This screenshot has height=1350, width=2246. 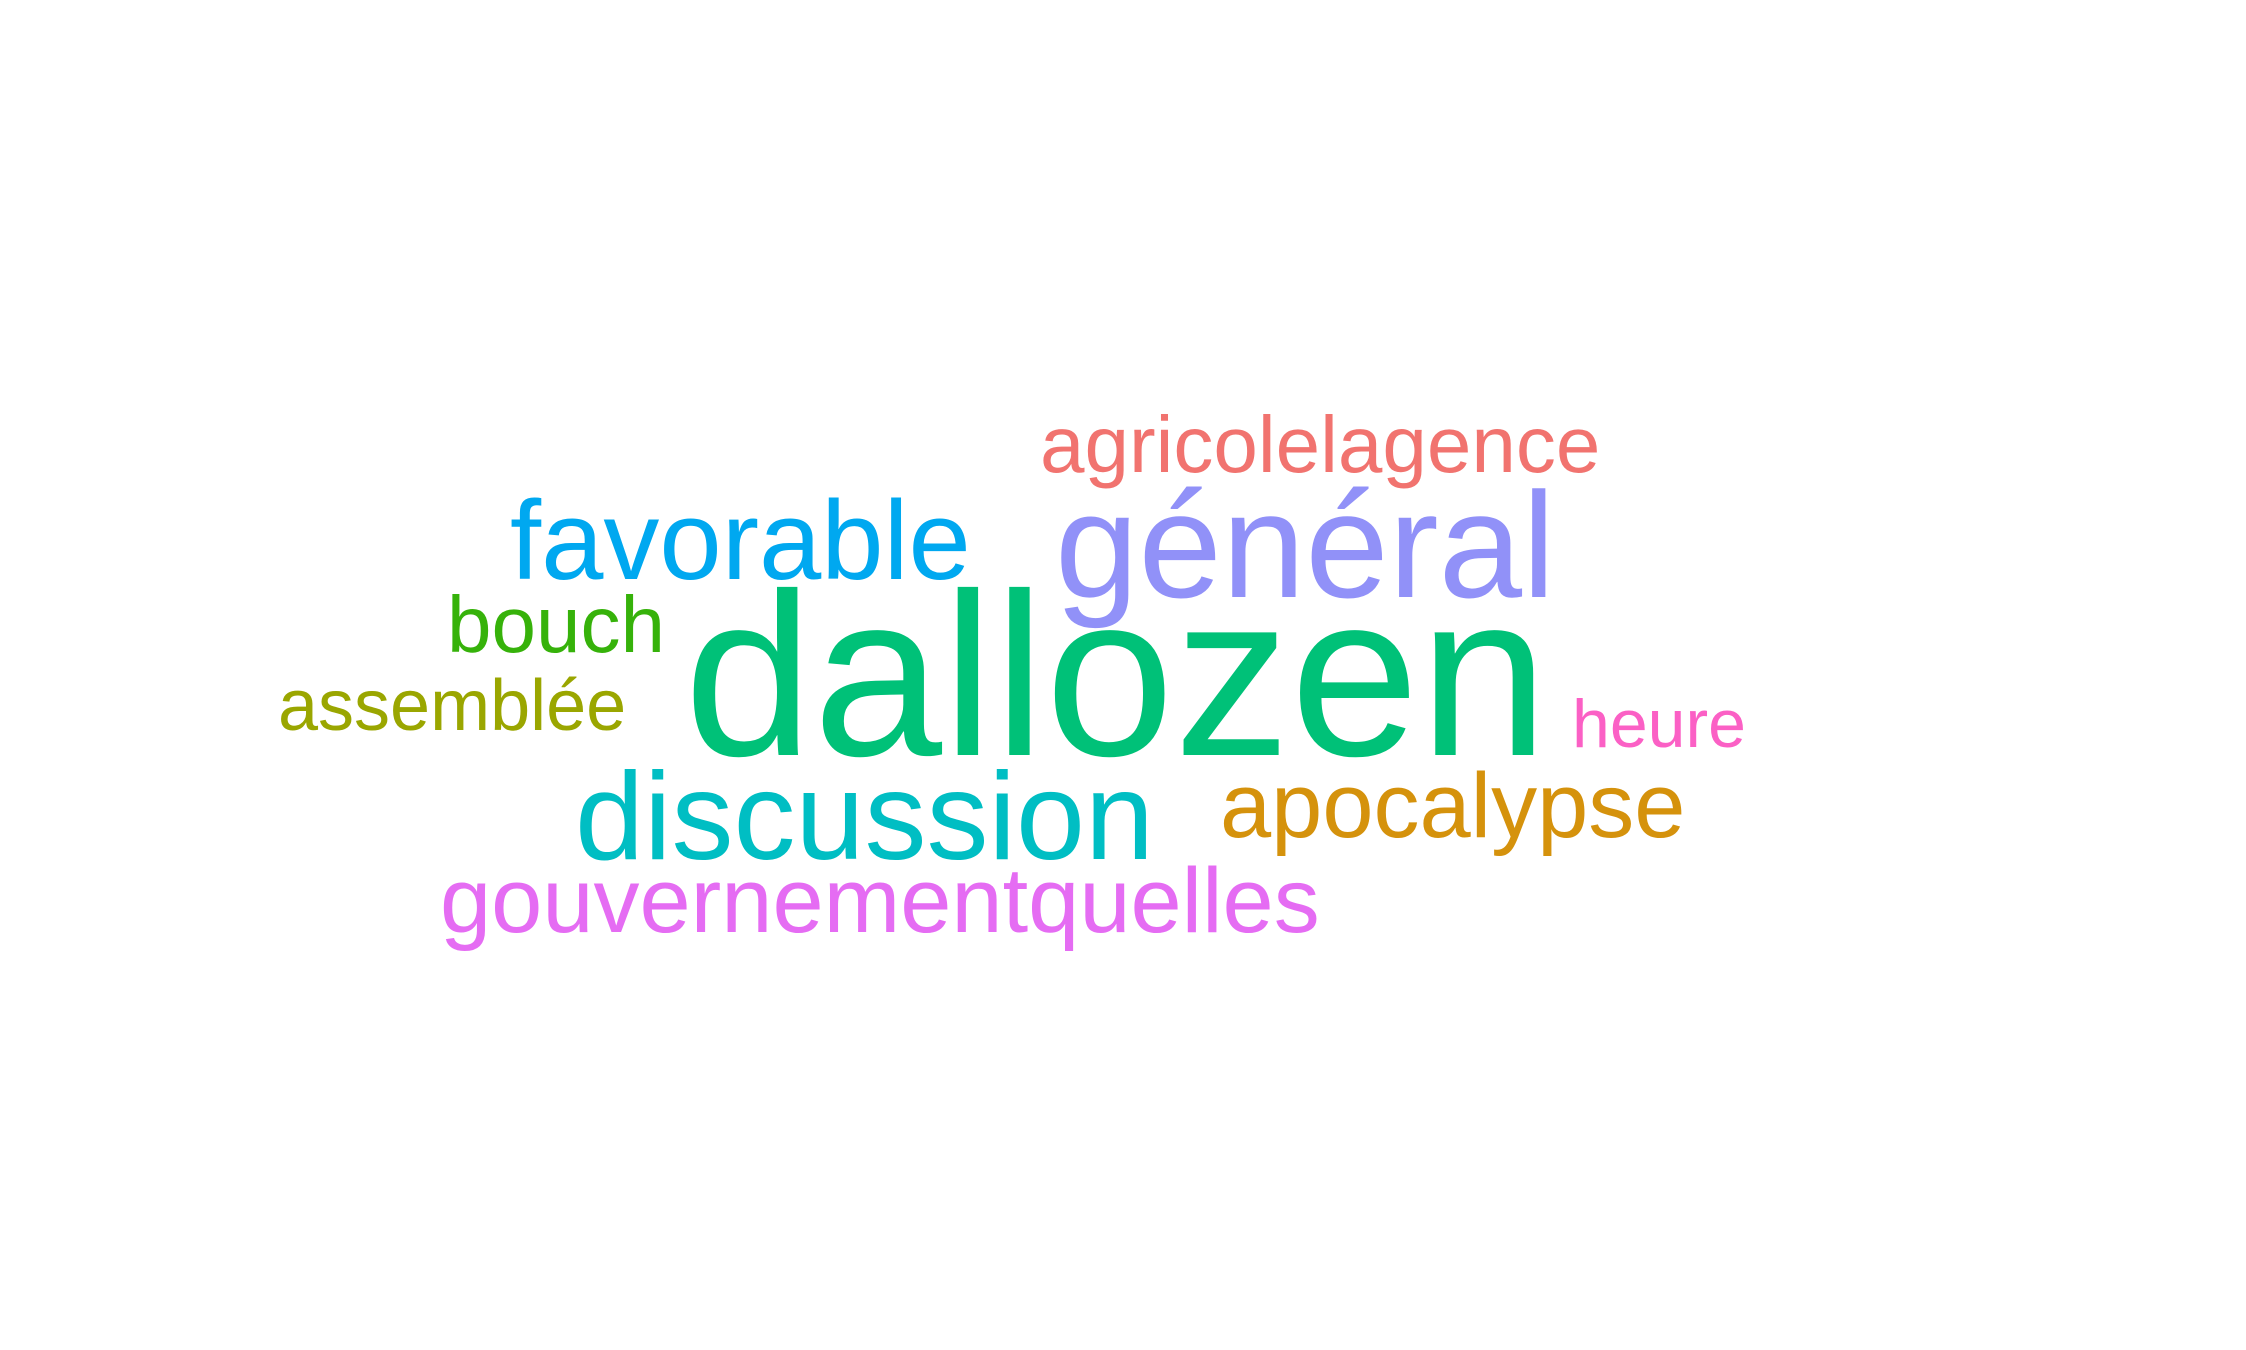 I want to click on word-gouvernementquelles: gouvernementquelles, so click(x=880, y=901).